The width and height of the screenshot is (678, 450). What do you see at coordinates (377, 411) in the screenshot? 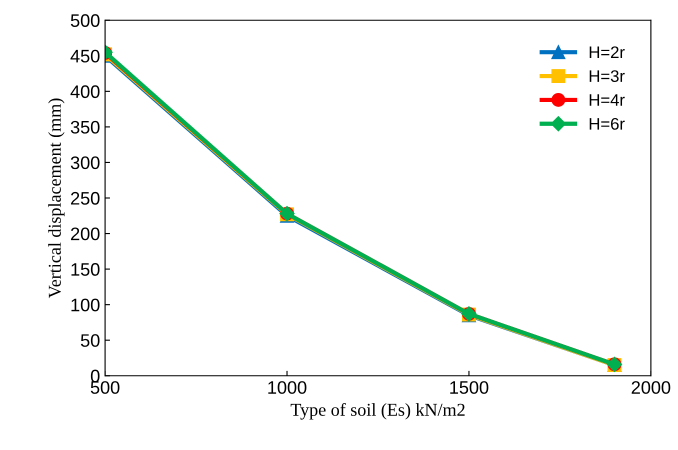
I see `x-axis-title: Type of soil (Es) kN/m2` at bounding box center [377, 411].